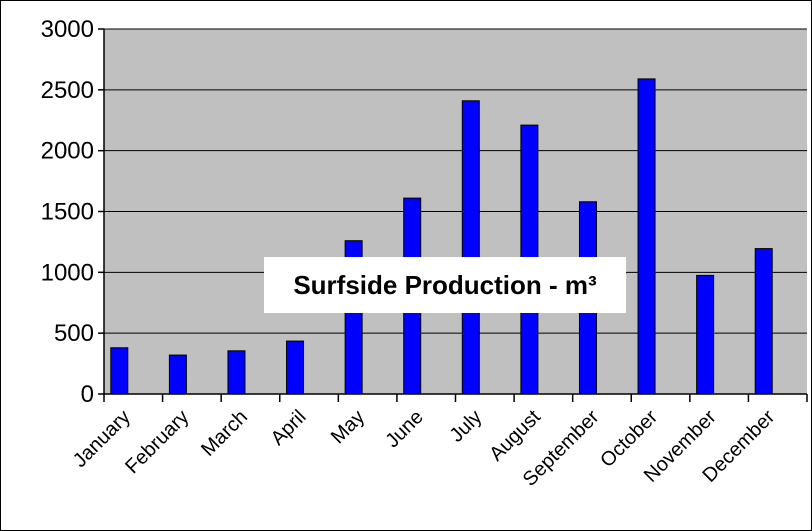 The image size is (812, 531). What do you see at coordinates (289, 428) in the screenshot?
I see `x-tick-label-april: April` at bounding box center [289, 428].